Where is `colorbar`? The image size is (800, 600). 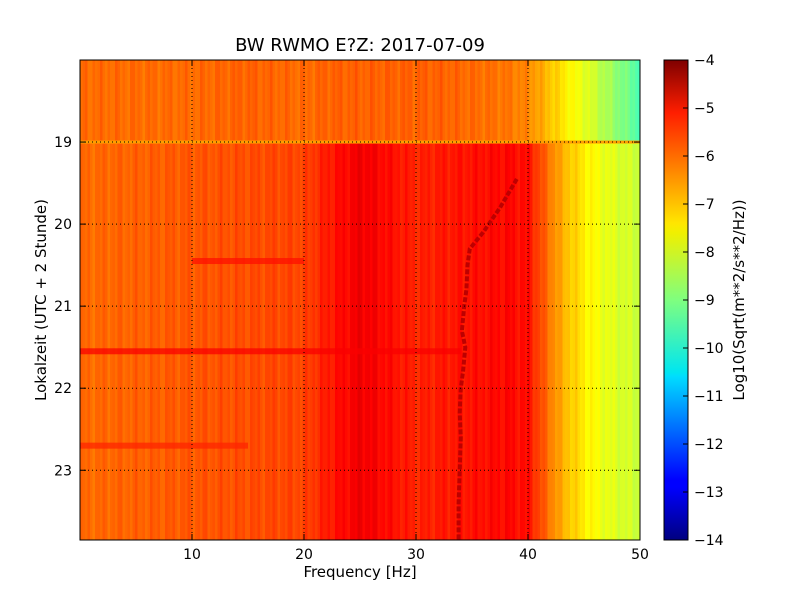
colorbar is located at coordinates (676, 300).